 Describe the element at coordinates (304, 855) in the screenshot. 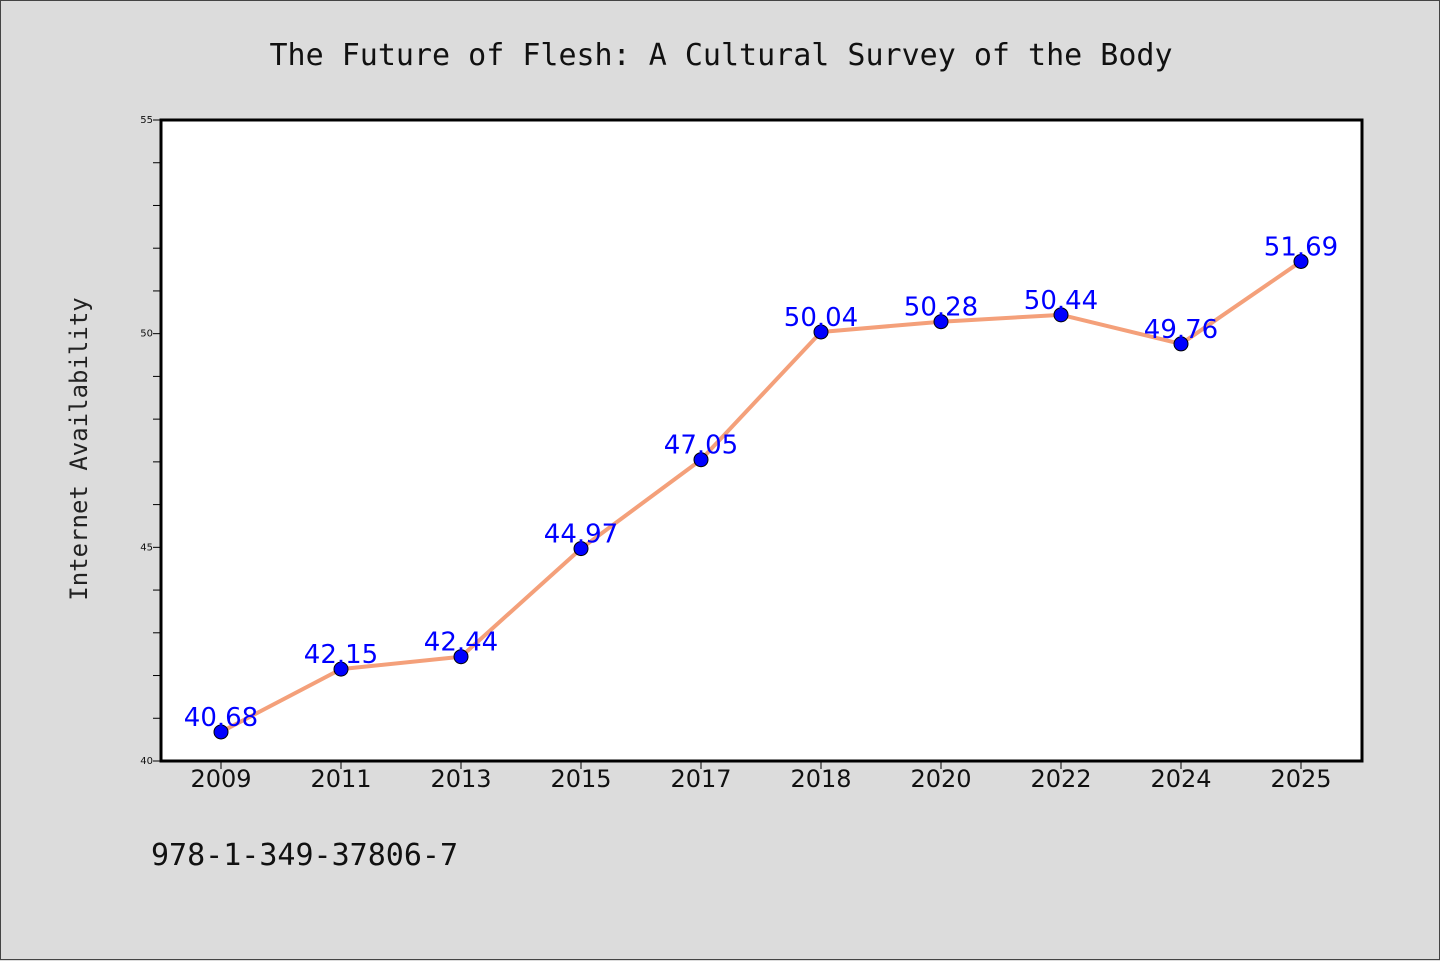

I see `isbn-text: 978-1-349-37806-7` at that location.